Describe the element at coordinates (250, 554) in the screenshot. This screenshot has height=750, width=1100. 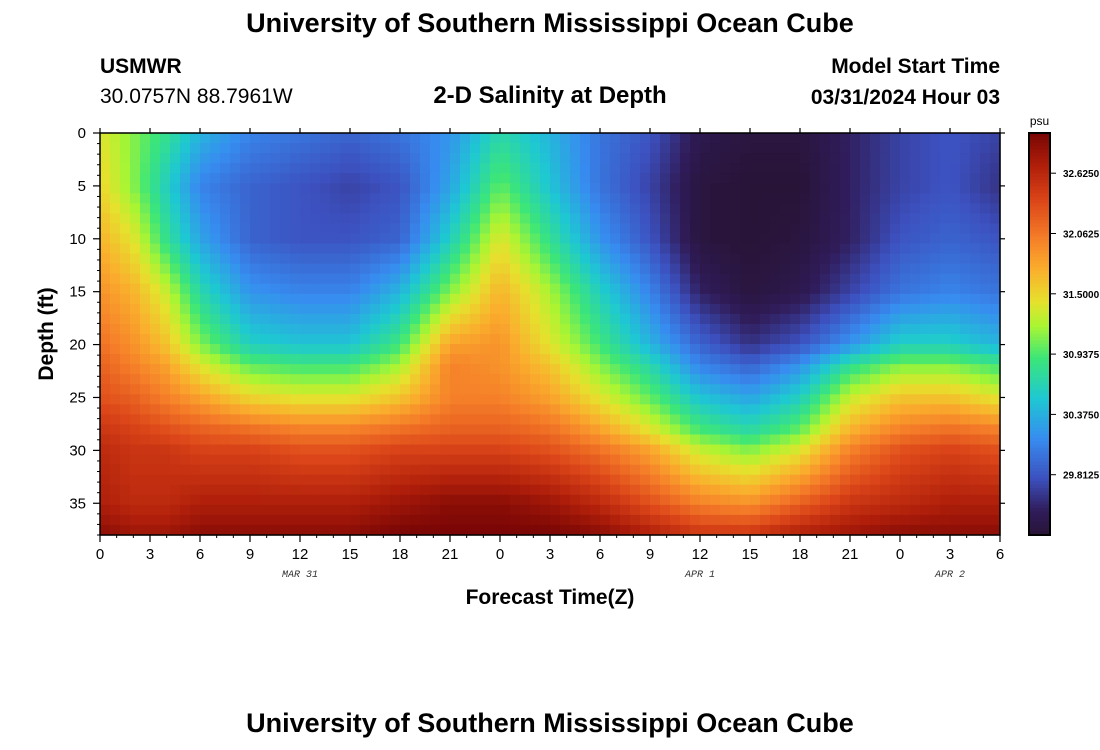
I see `x-tick-label: 9` at that location.